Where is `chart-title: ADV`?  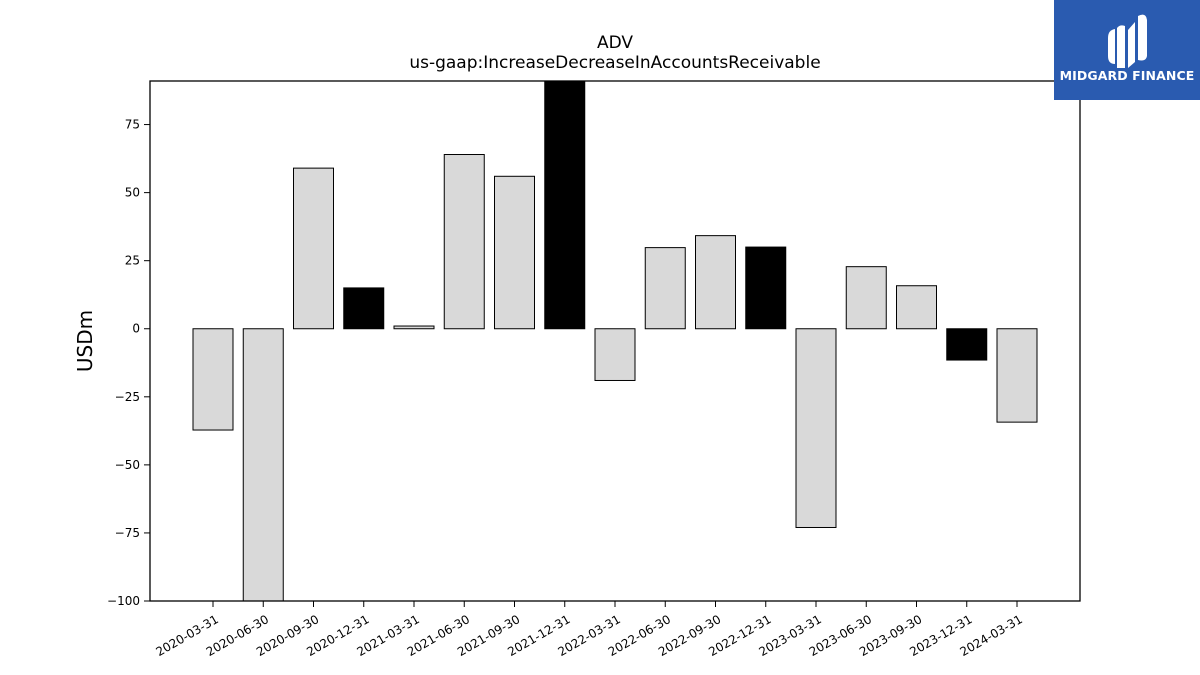
chart-title: ADV is located at coordinates (615, 43).